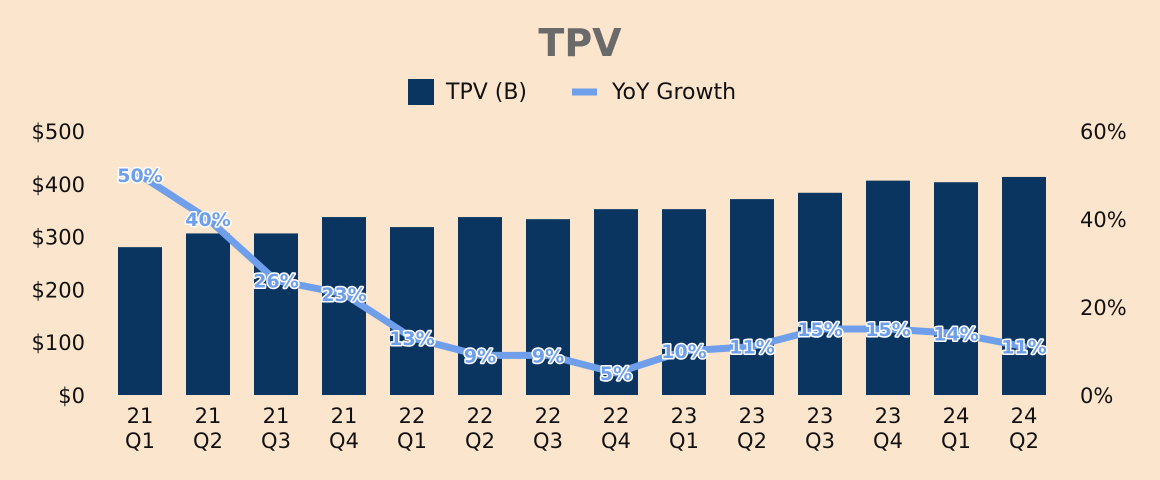 Image resolution: width=1160 pixels, height=480 pixels. Describe the element at coordinates (58, 264) in the screenshot. I see `left-axis: $0 $100 $200 $300 $400 $500` at that location.